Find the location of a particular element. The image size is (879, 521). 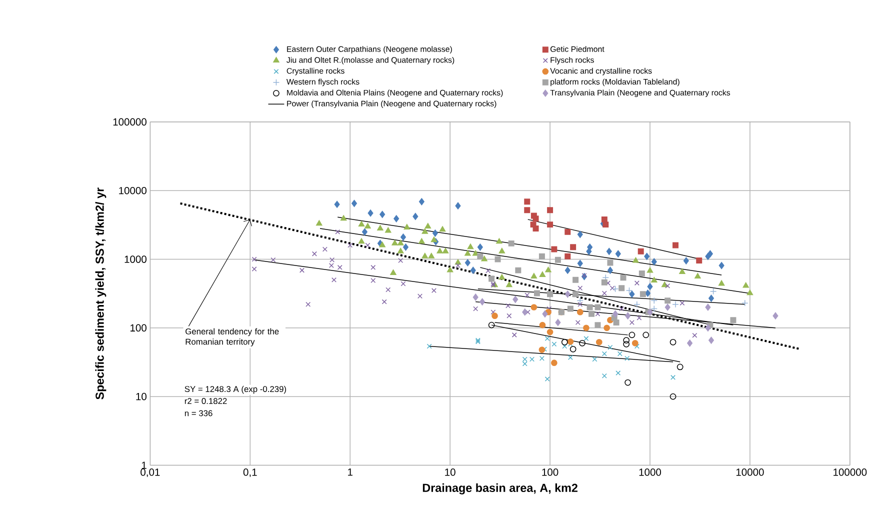

y-tick-label: 100 is located at coordinates (138, 328).